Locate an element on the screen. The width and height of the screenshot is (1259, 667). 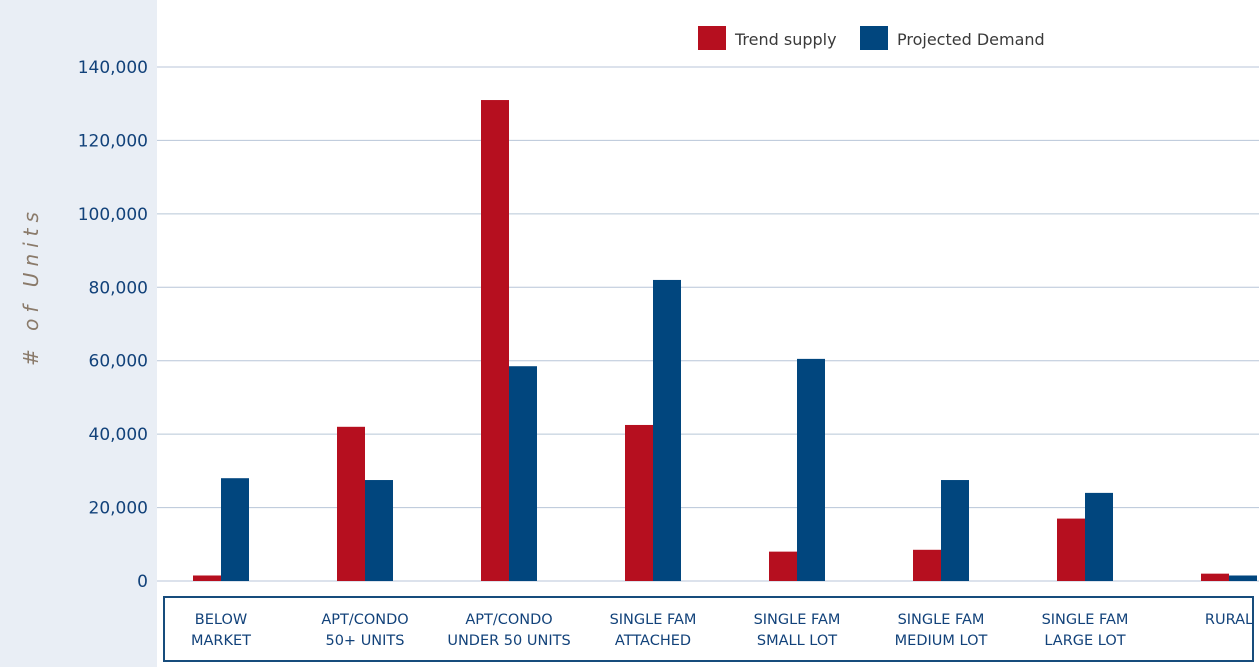
legend: Trend supply Projected Demand is located at coordinates (871, 38).